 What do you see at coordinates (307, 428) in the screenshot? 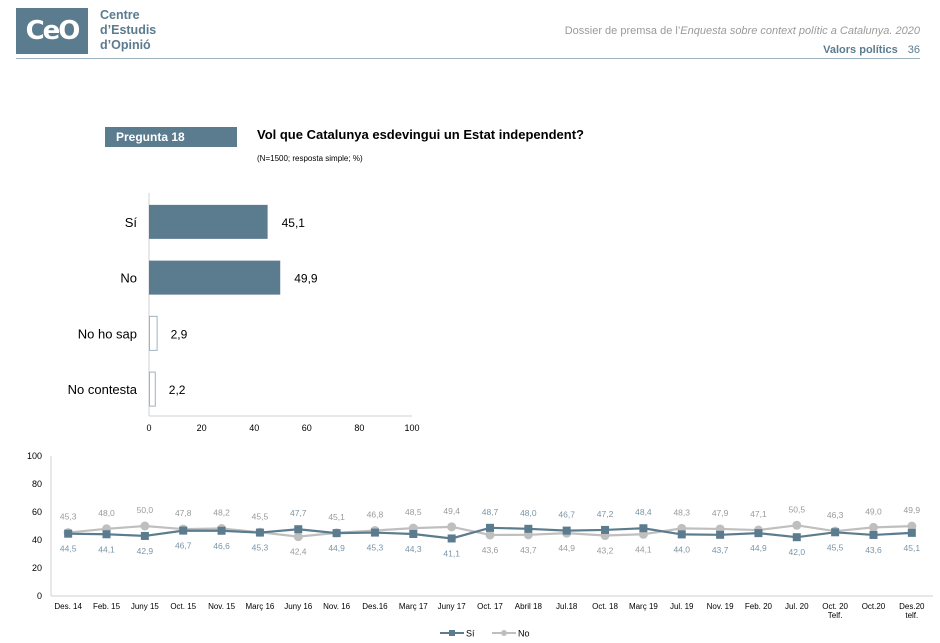
I see `bar-x-tick-label: 60` at bounding box center [307, 428].